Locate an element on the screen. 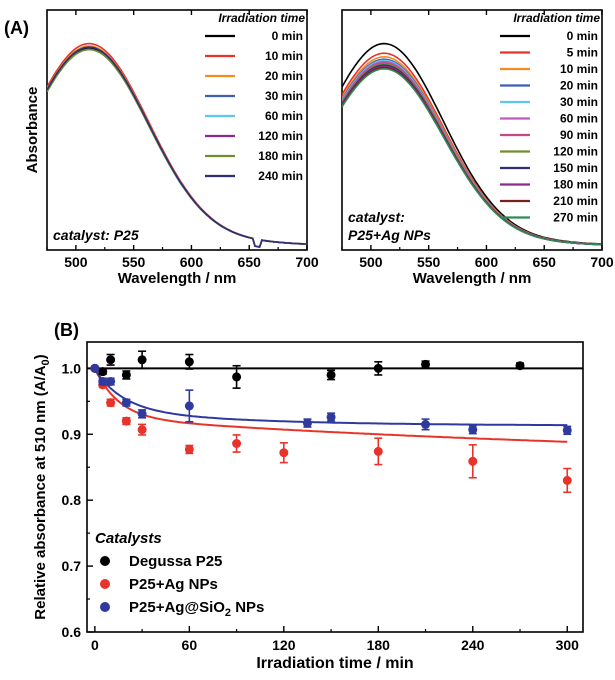 This screenshot has height=680, width=615. legend-label: P25+Ag@SiO2 NPs is located at coordinates (196, 609).